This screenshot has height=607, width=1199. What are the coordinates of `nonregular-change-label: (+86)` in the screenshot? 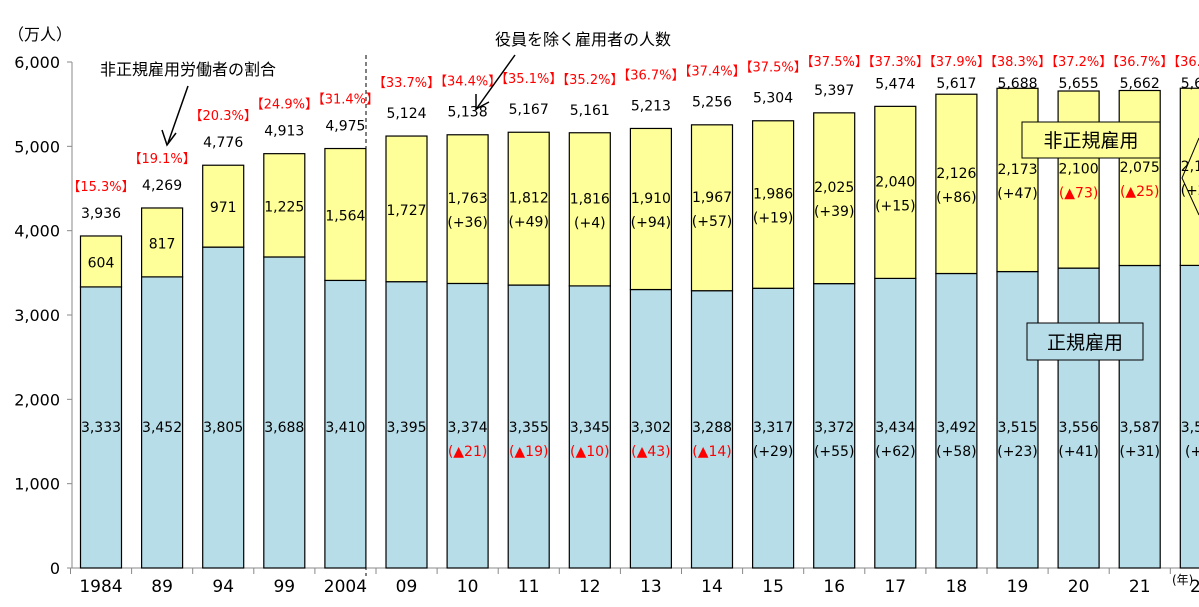 It's located at (956, 198).